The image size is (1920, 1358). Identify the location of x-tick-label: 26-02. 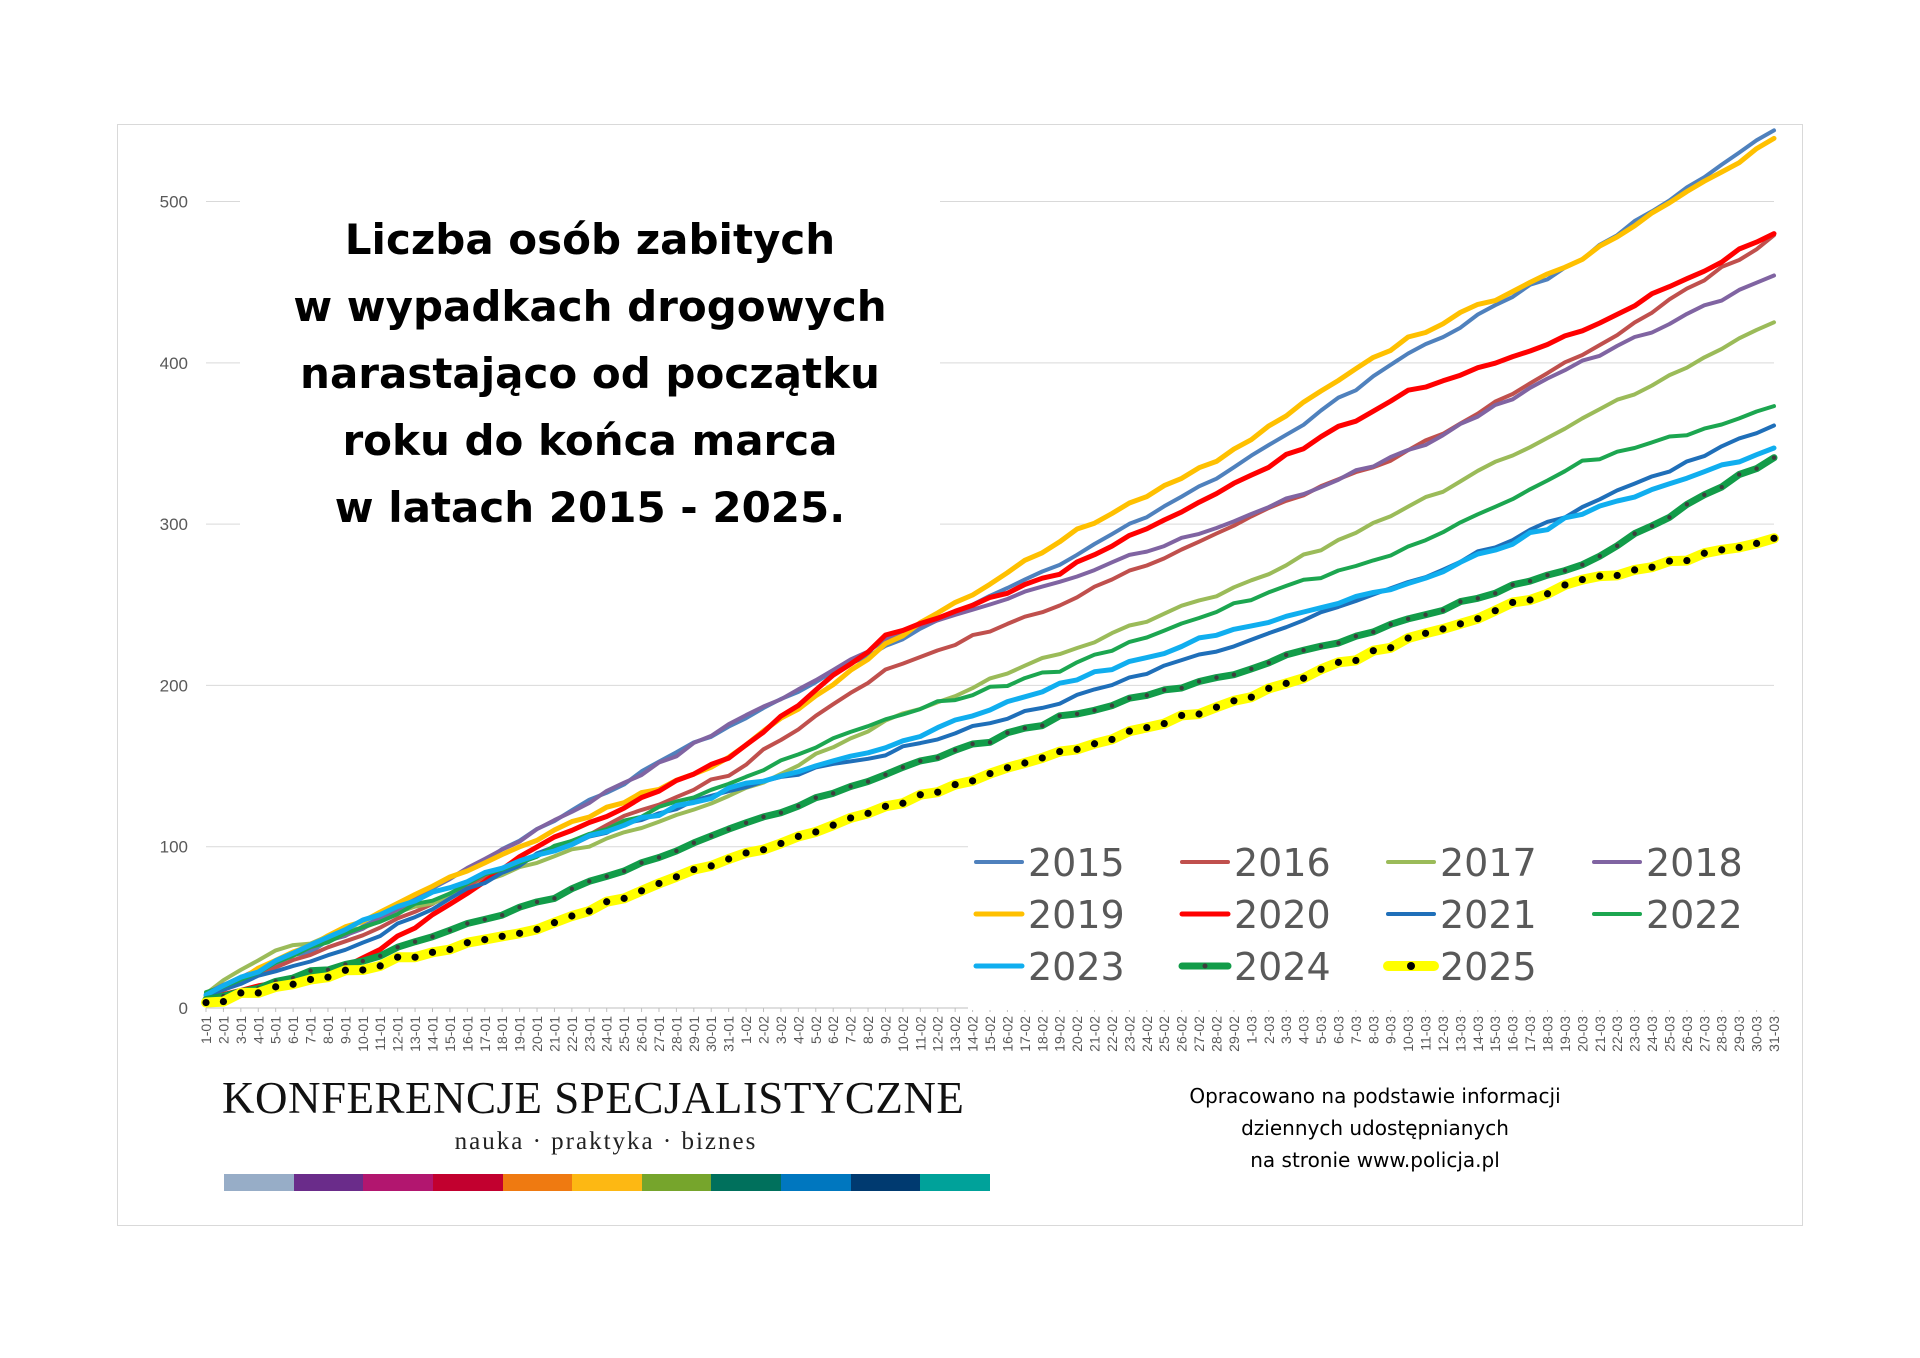
(1182, 1034).